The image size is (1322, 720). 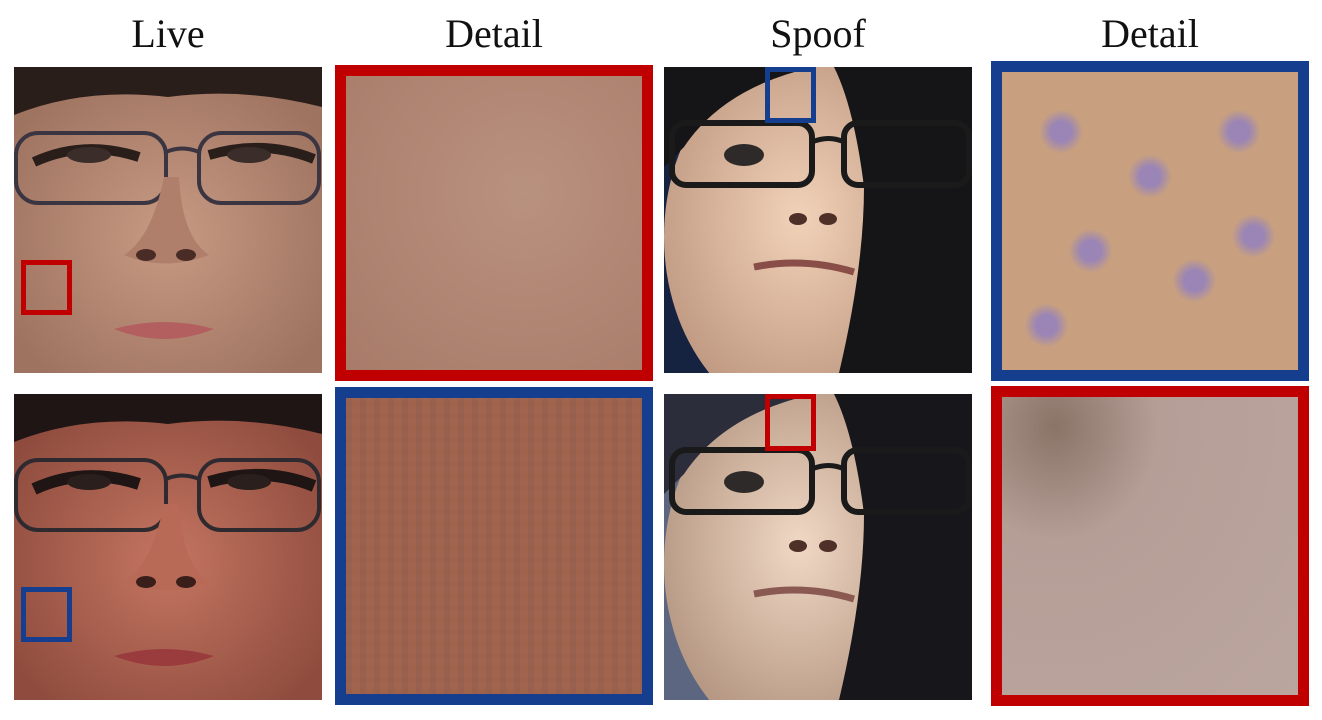 What do you see at coordinates (494, 546) in the screenshot?
I see `live-detail-blue` at bounding box center [494, 546].